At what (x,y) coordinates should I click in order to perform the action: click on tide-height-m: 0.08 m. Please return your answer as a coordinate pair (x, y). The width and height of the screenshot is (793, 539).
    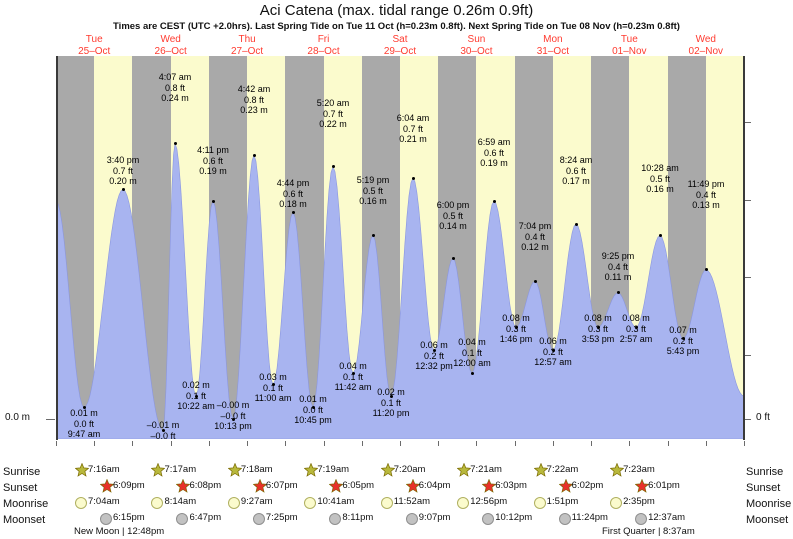
    Looking at the image, I should click on (636, 318).